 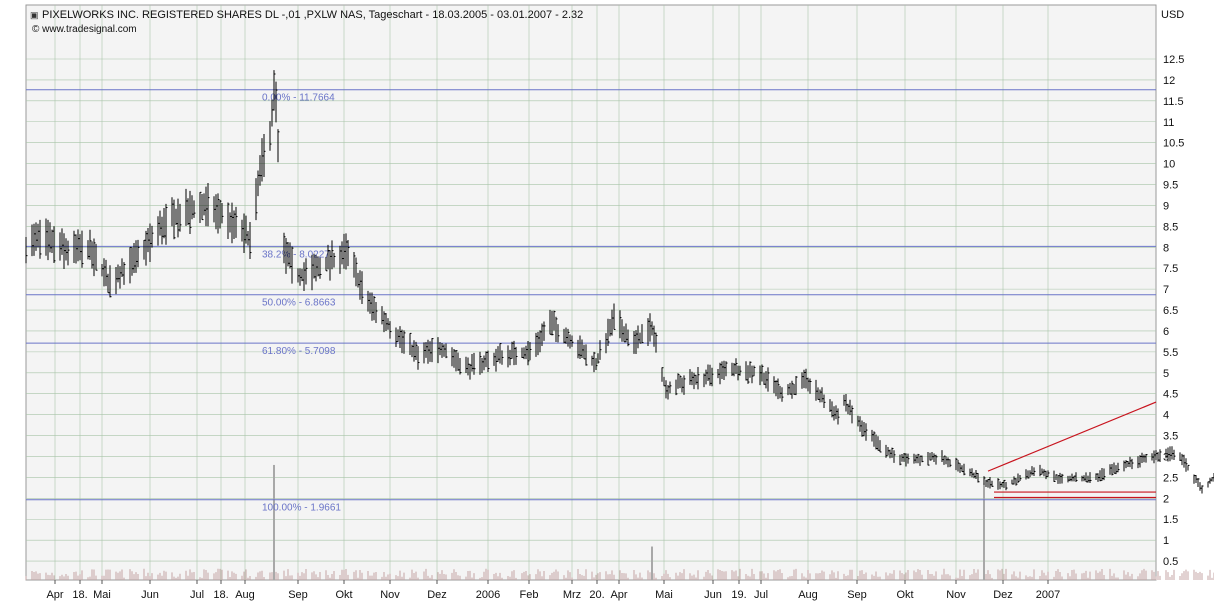 I want to click on fib-level-label: 100.00% - 1.9661, so click(x=301, y=508).